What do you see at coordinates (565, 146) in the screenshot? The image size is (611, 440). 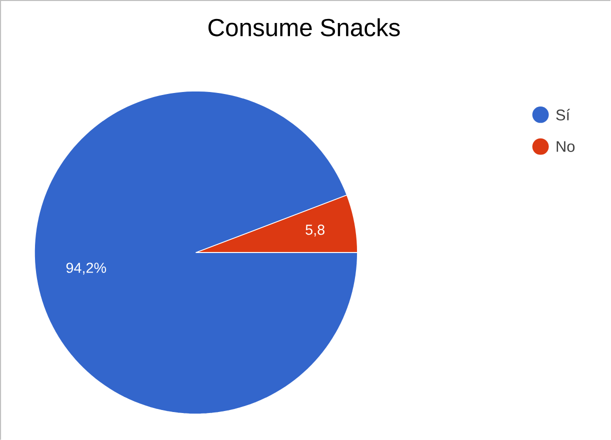 I see `legend-label: No` at bounding box center [565, 146].